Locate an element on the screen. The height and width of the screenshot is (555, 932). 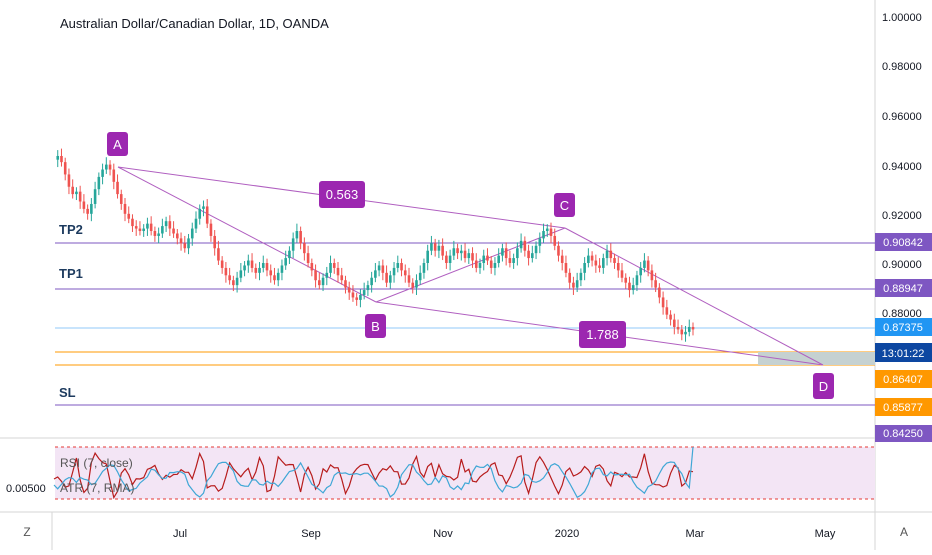
tp2-label: TP2 is located at coordinates (71, 229).